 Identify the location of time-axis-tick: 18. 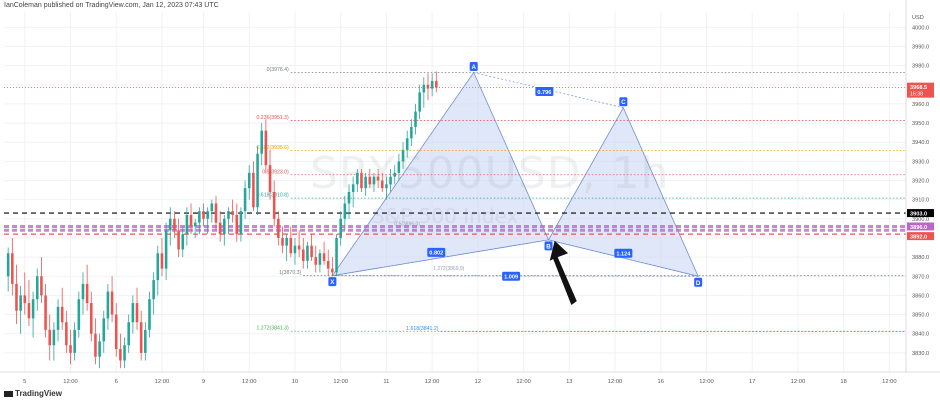
(843, 382).